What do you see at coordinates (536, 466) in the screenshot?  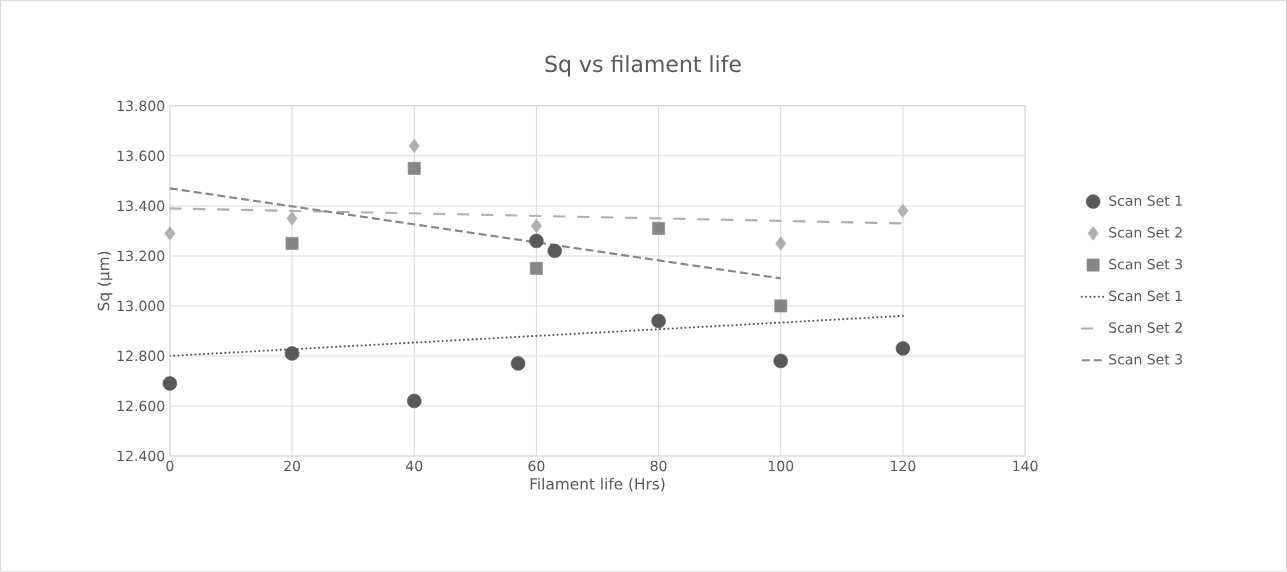 I see `x-tick-label: 60` at bounding box center [536, 466].